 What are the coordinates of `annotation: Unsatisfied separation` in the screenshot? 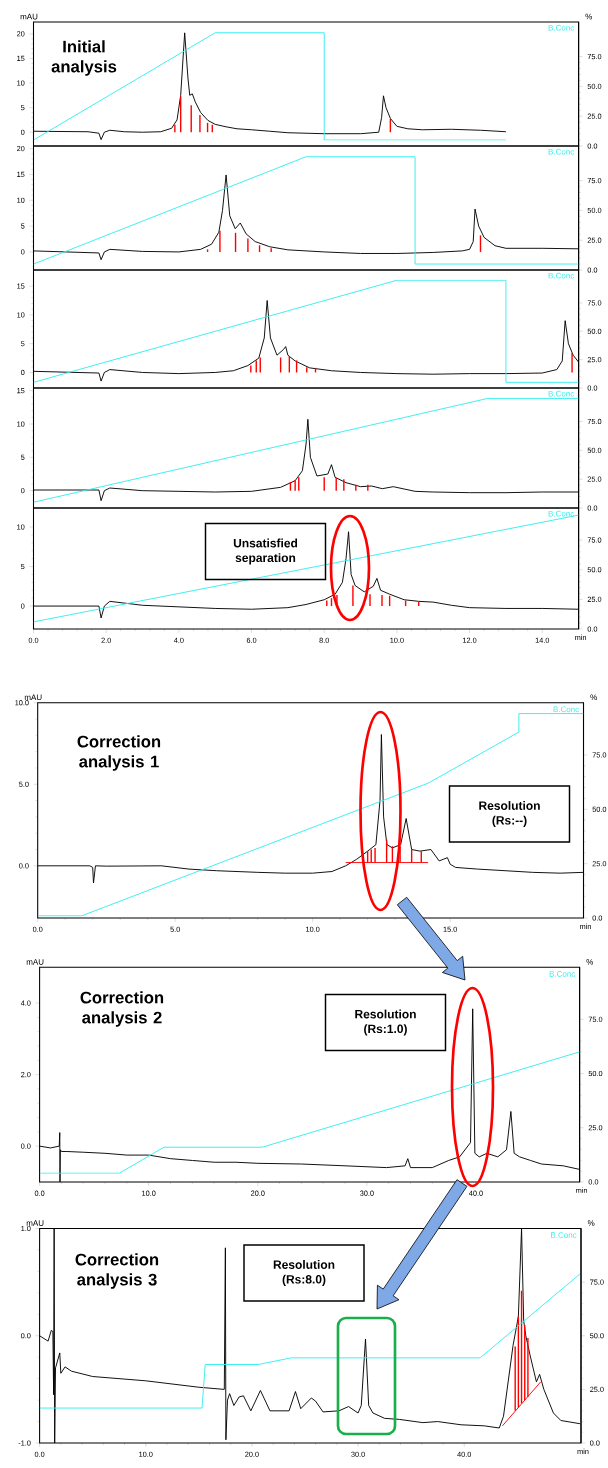 It's located at (265, 551).